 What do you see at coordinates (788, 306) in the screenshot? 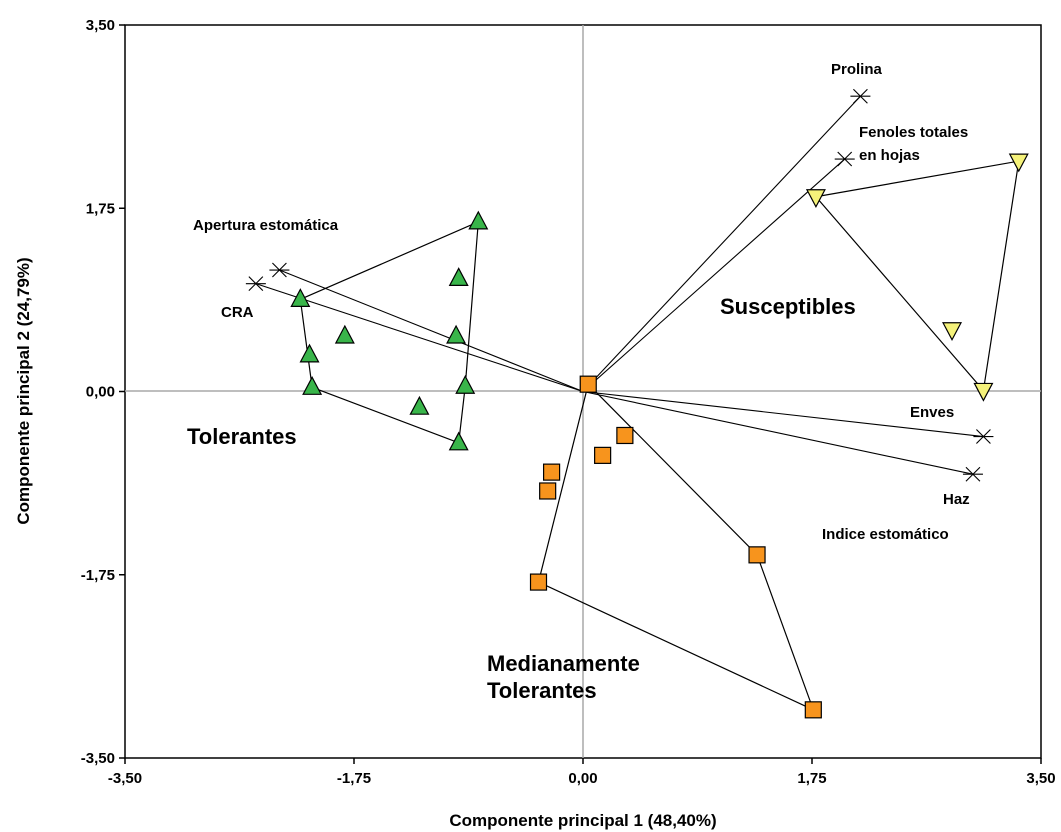
I see `group-label-susceptibles: Susceptibles` at bounding box center [788, 306].